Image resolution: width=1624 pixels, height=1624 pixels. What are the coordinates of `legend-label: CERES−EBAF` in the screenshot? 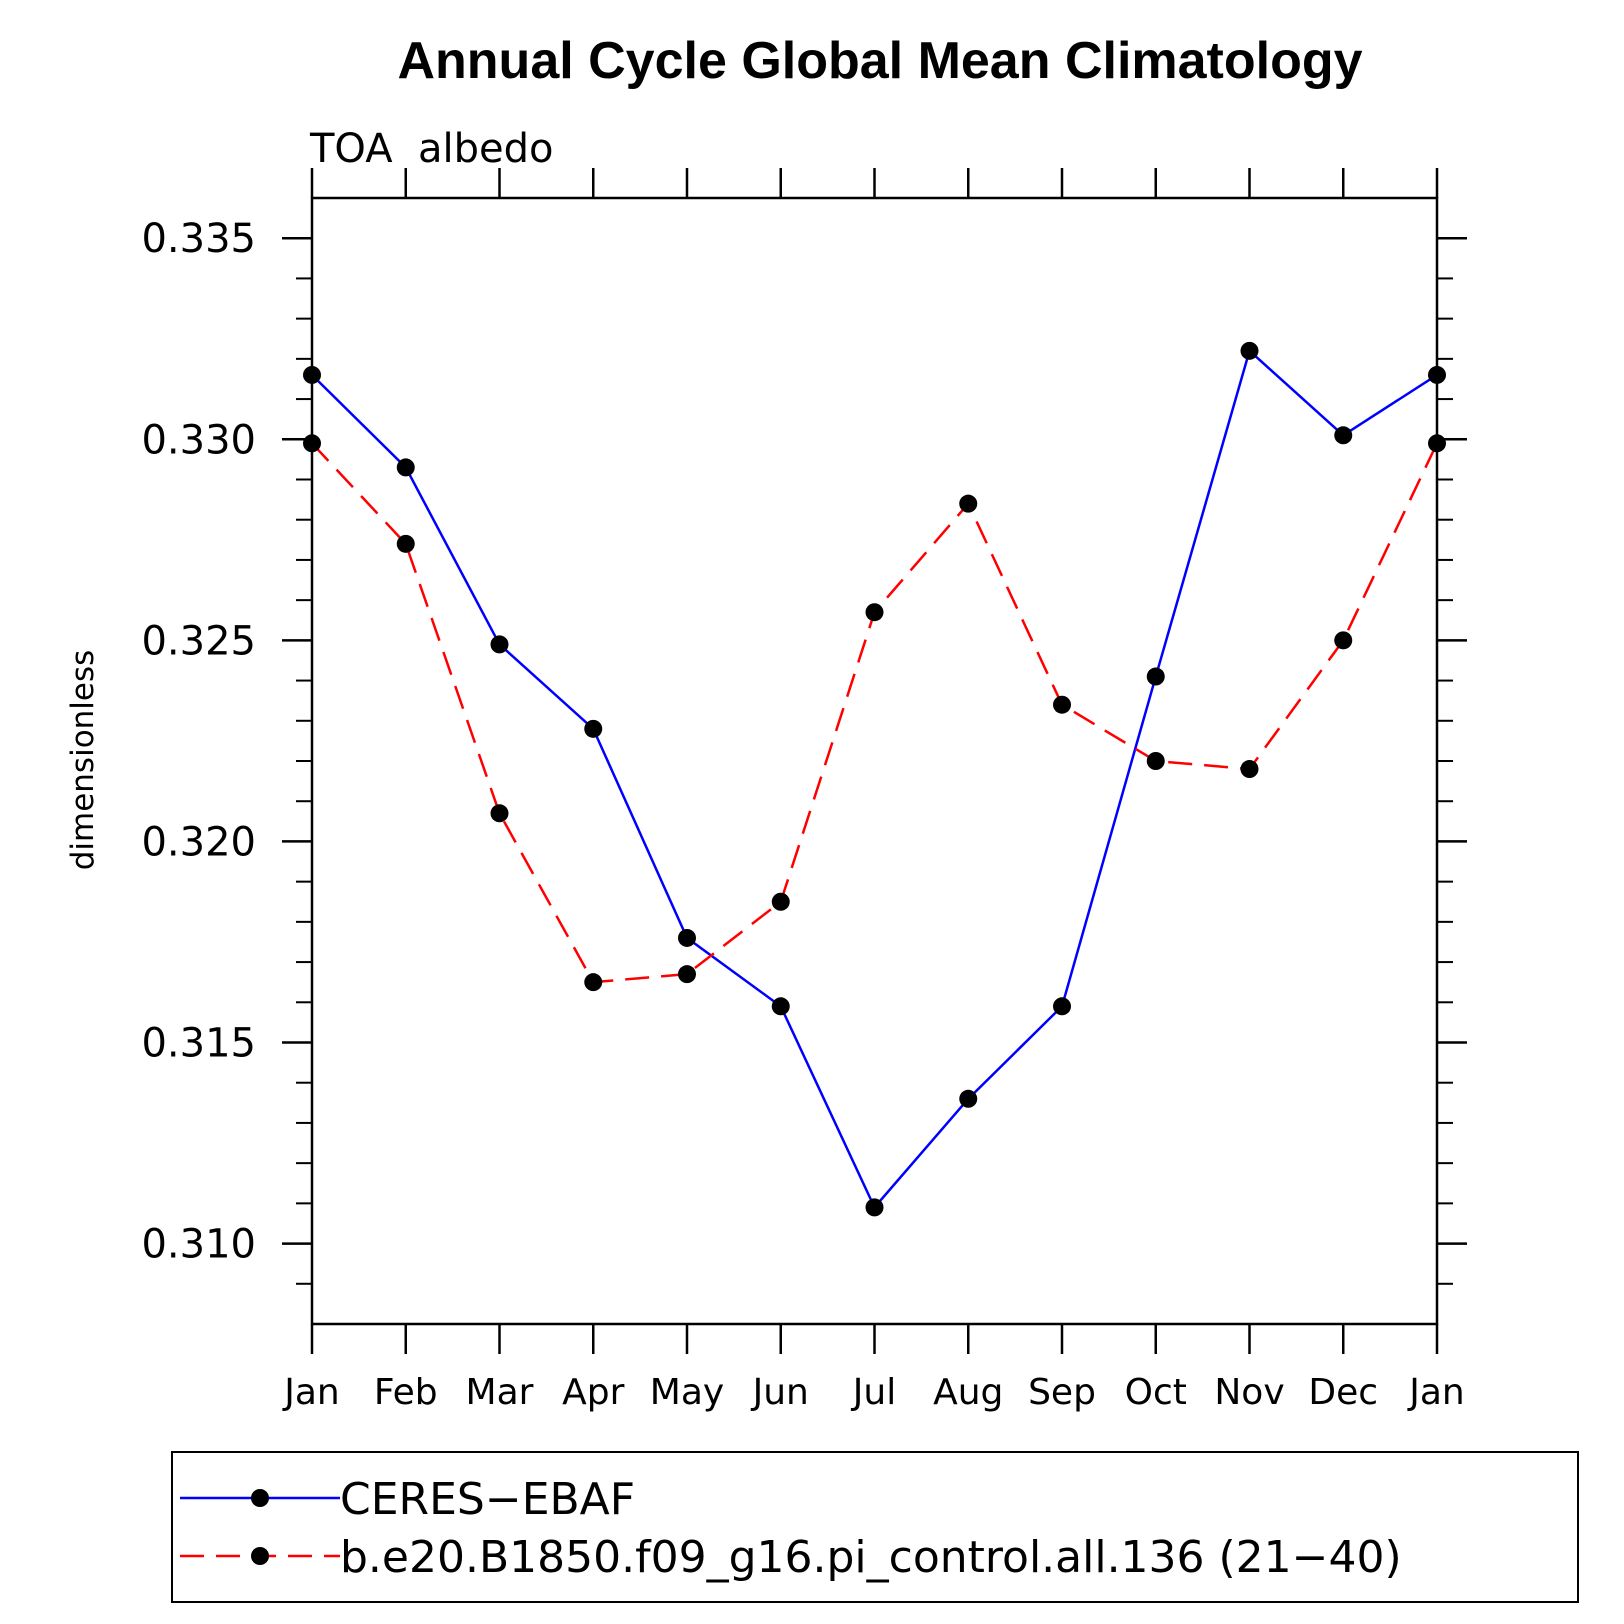 It's located at (487, 1499).